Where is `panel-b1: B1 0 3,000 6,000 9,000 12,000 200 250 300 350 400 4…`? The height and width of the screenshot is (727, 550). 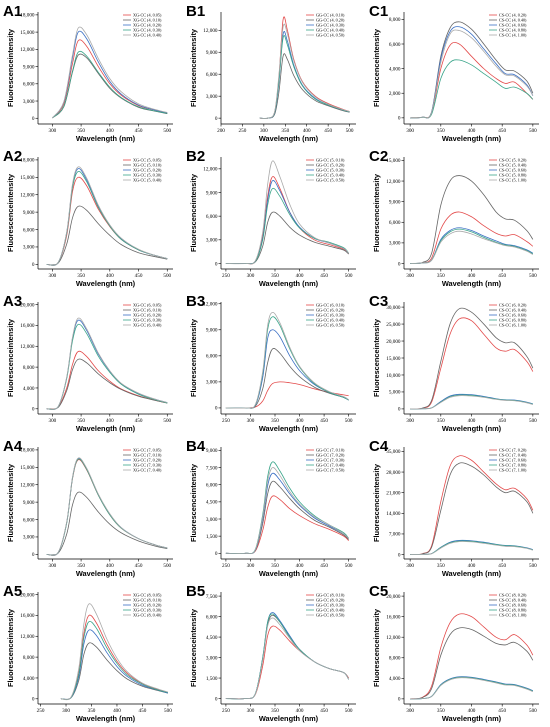
panel-b1: B1 0 3,000 6,000 9,000 12,000 200 250 300 350 400 4… is located at coordinates (271, 73).